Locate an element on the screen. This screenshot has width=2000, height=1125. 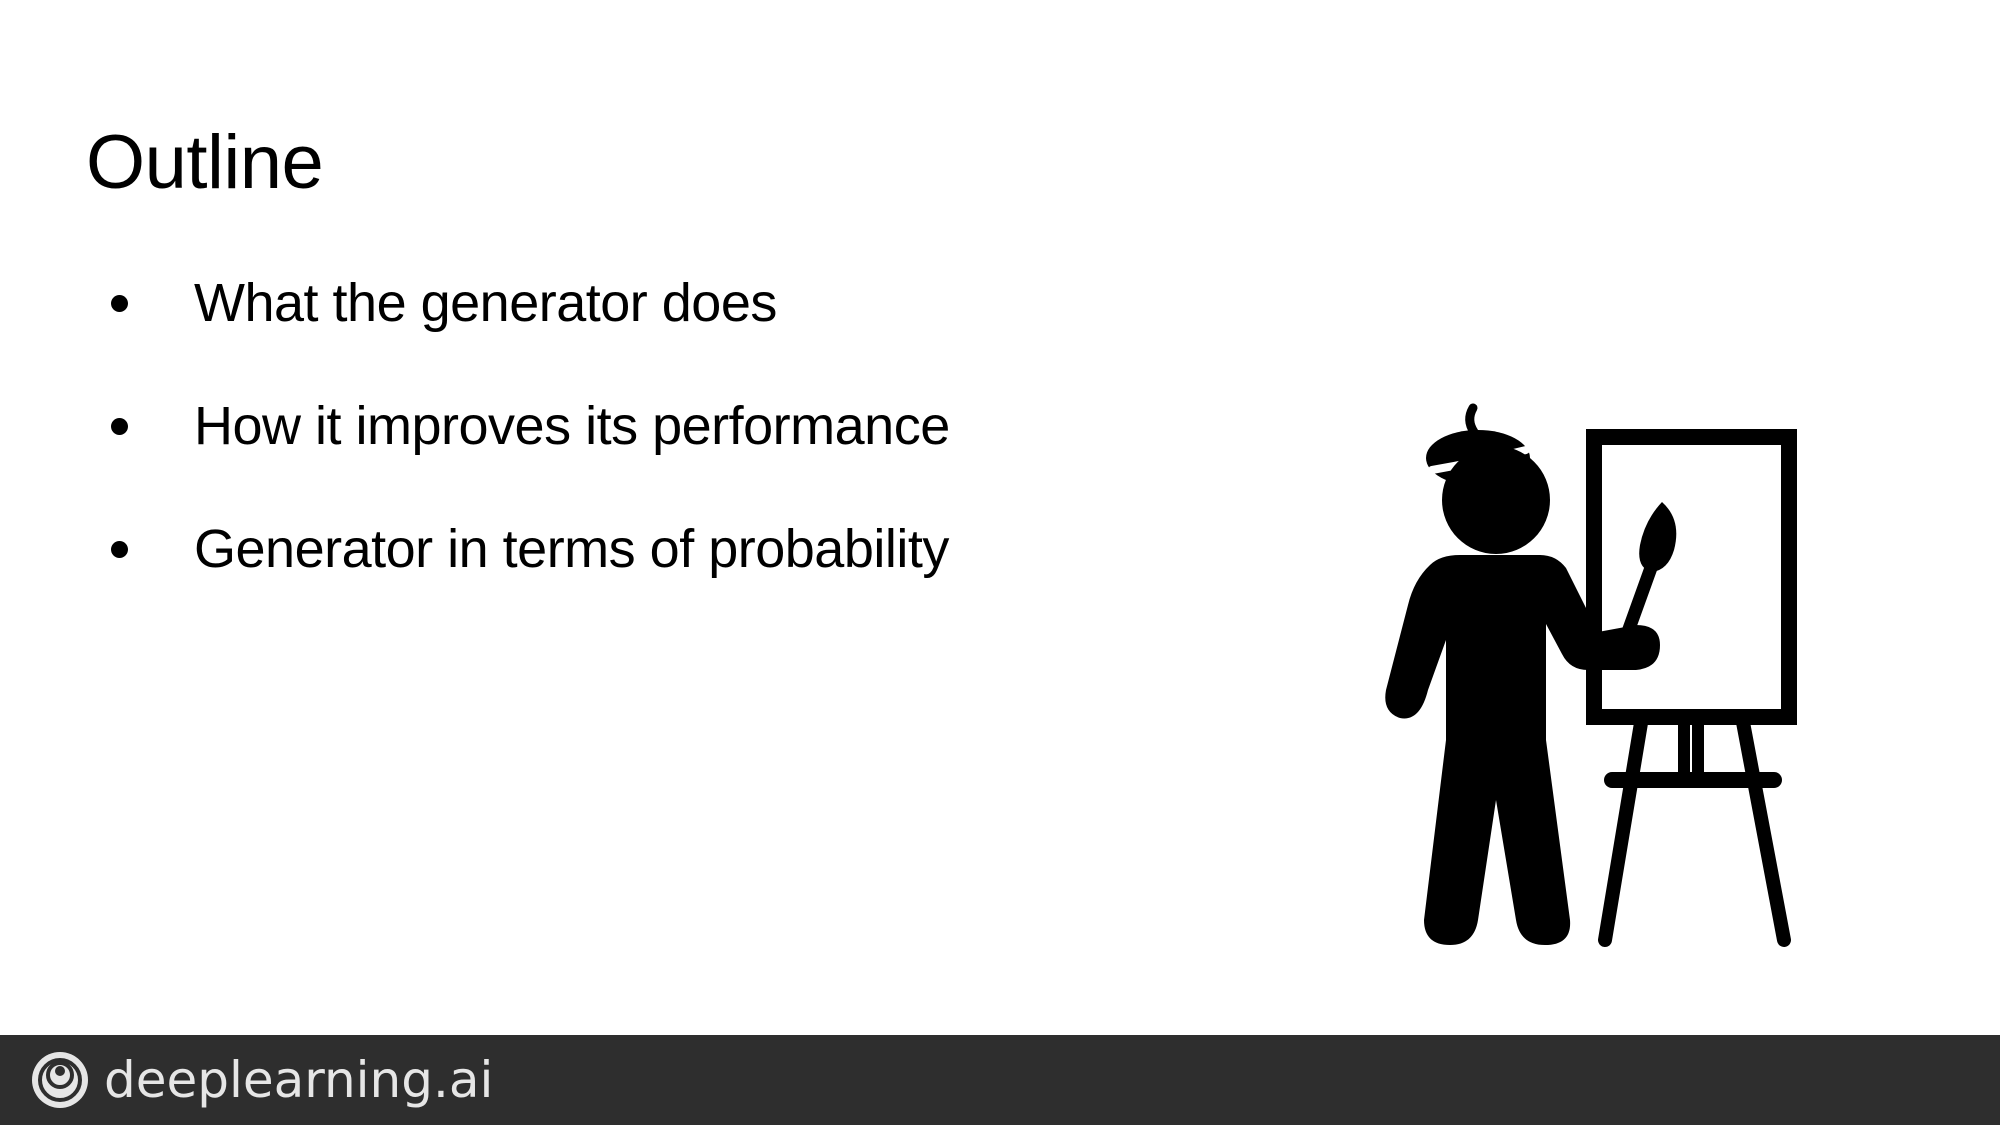
bullet-text: Generator in terms of probability is located at coordinates (571, 549).